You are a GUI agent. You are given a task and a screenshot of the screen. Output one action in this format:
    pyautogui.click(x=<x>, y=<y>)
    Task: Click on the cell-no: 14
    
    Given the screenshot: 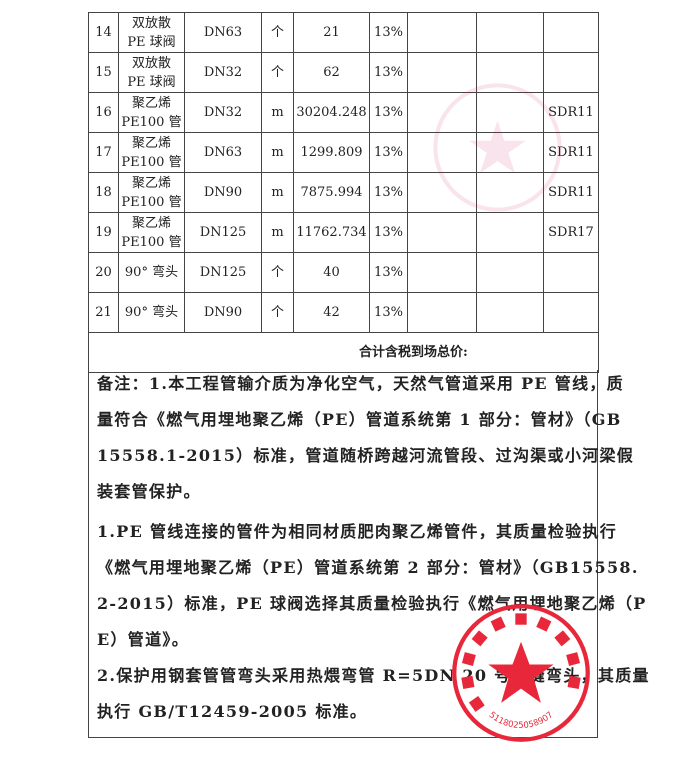 What is the action you would take?
    pyautogui.click(x=103, y=32)
    